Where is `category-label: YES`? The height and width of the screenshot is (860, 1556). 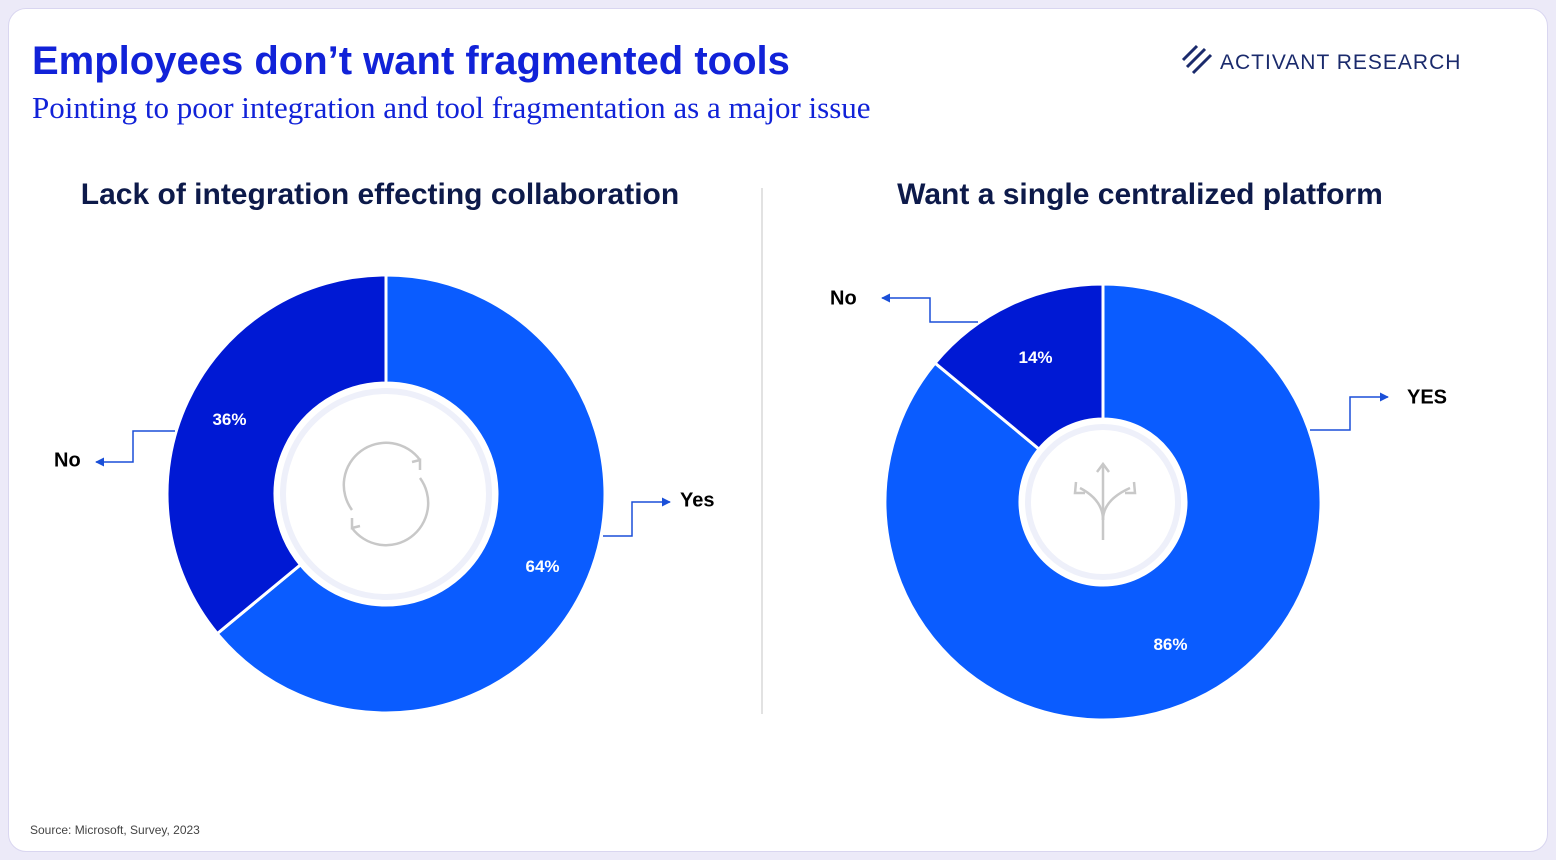
category-label: YES is located at coordinates (1427, 397).